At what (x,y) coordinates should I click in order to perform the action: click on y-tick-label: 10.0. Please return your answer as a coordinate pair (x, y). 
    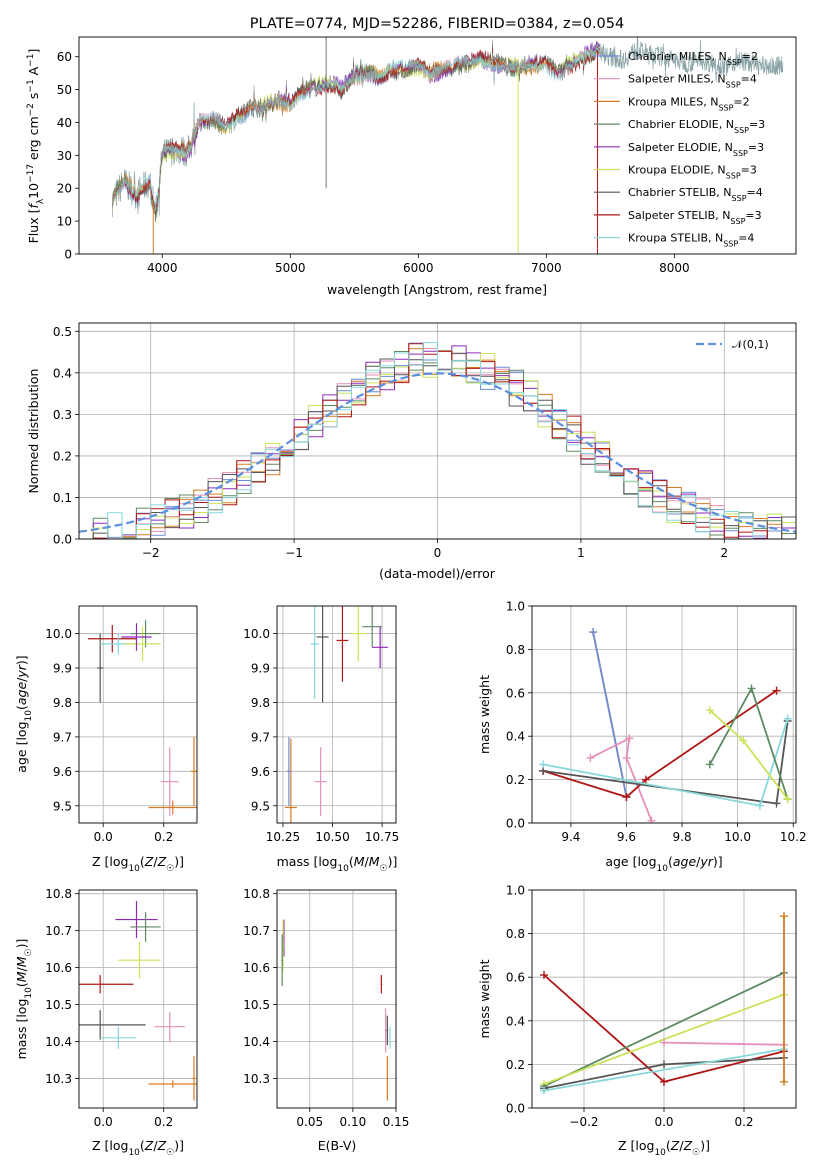
    Looking at the image, I should click on (256, 634).